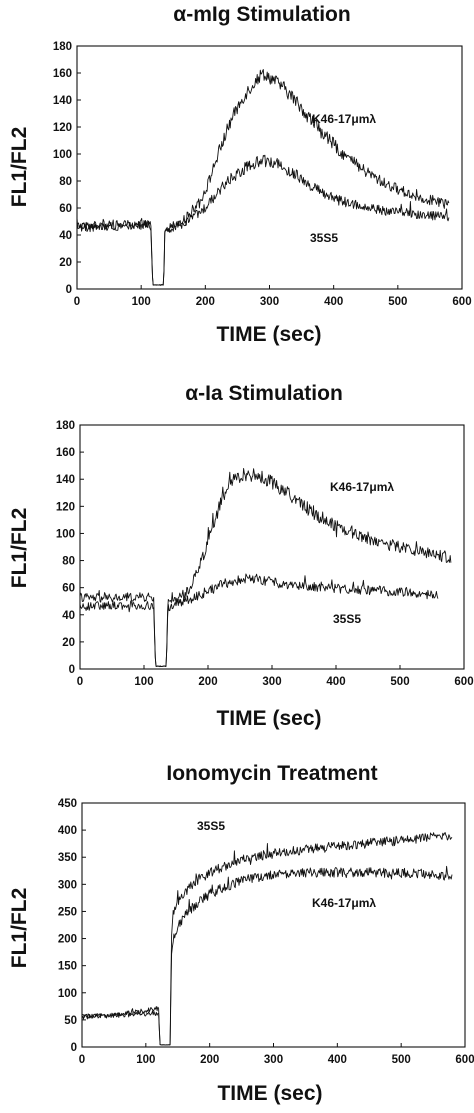 This screenshot has width=474, height=1113. What do you see at coordinates (67, 804) in the screenshot?
I see `y-tick-label: 450` at bounding box center [67, 804].